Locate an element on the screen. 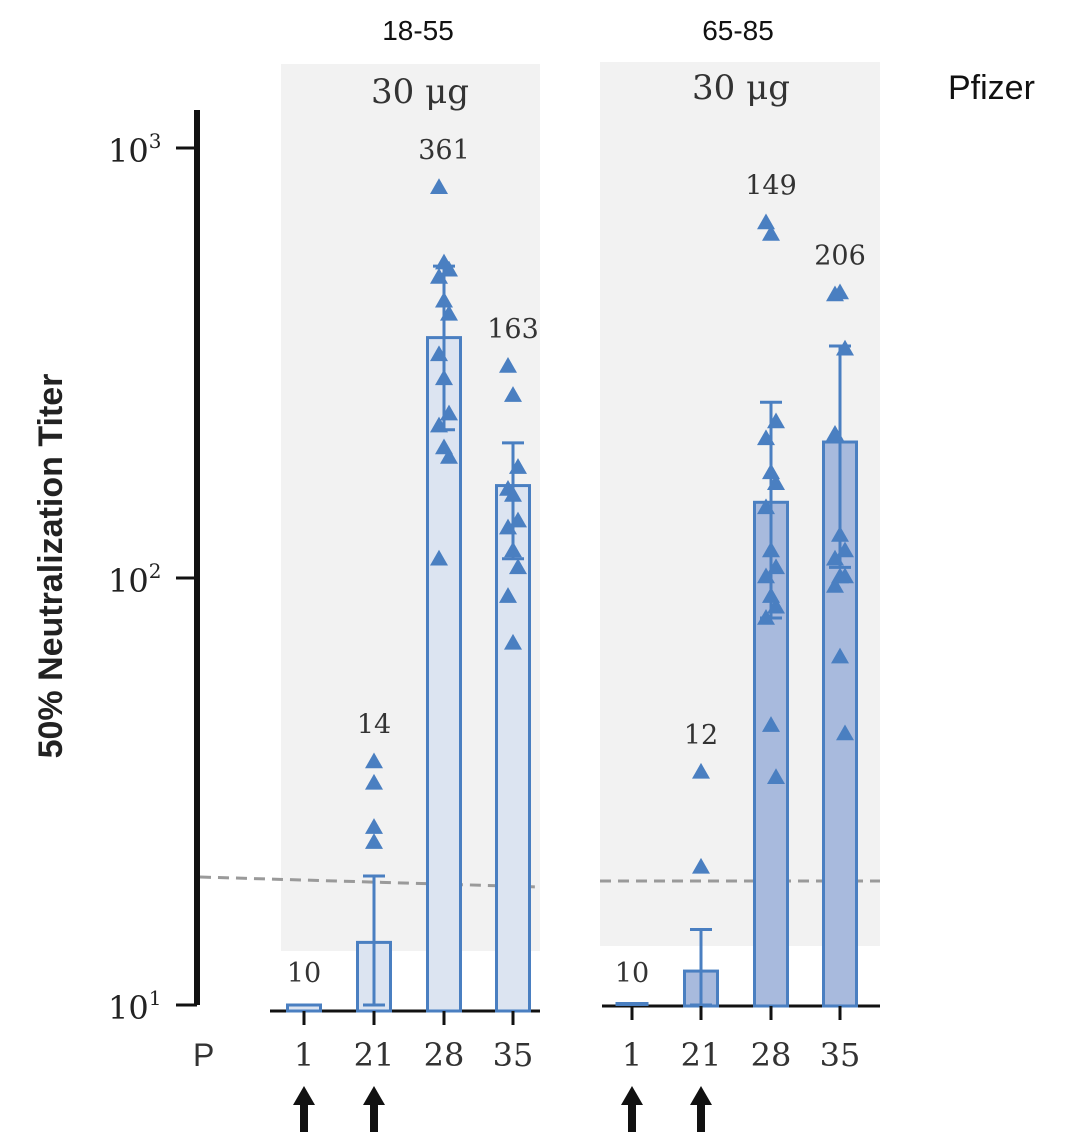 This screenshot has height=1134, width=1074. value-label-65-85-day-1: 10 is located at coordinates (632, 973).